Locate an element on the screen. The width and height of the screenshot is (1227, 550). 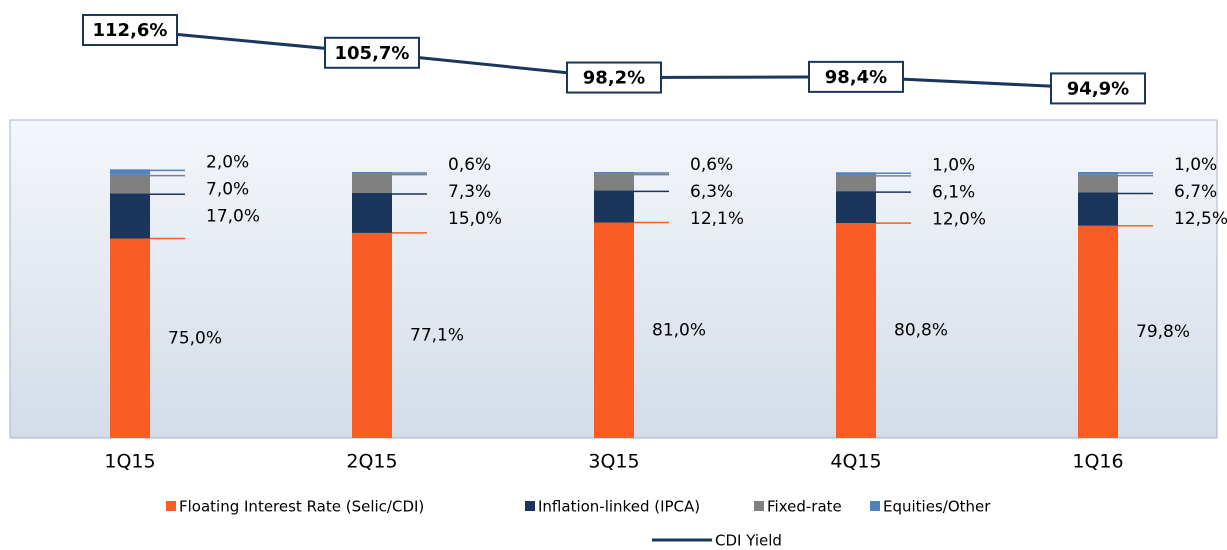
legend-label: Floating Interest Rate (Selic/CDI) is located at coordinates (301, 507).